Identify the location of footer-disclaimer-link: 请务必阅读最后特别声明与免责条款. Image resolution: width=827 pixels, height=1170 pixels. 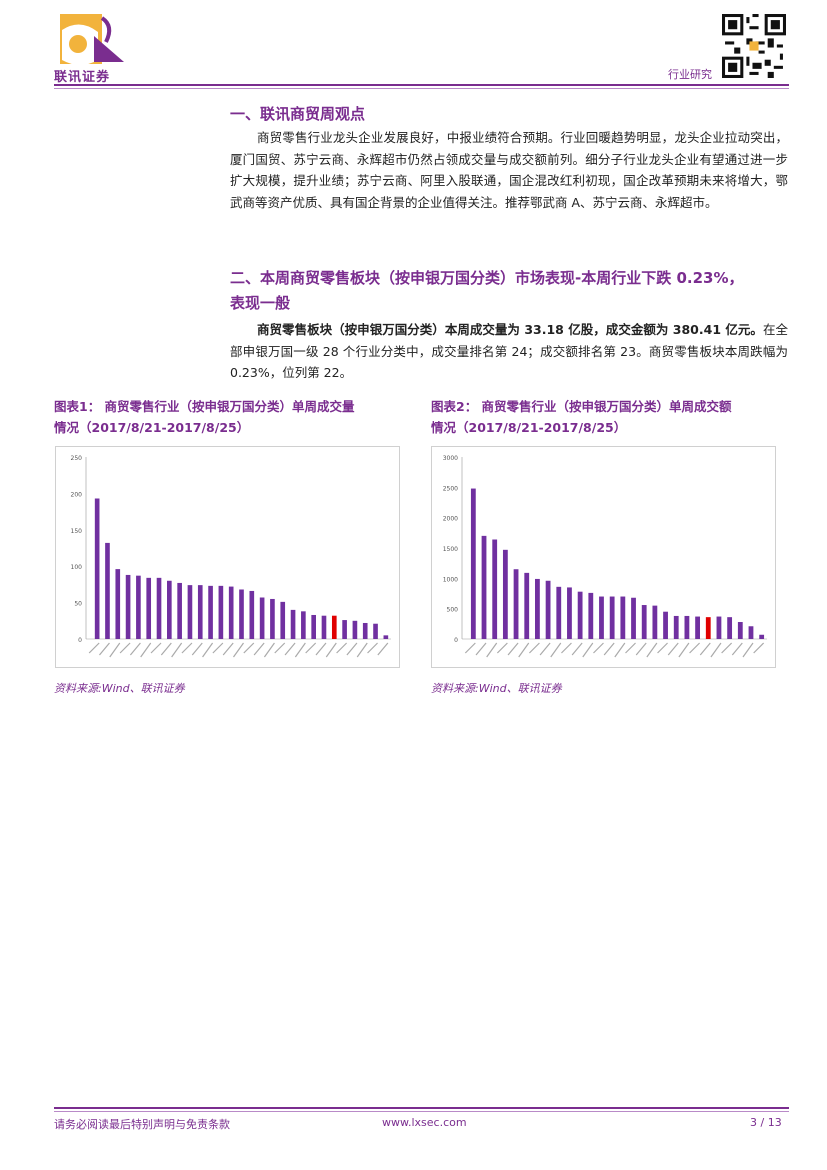
(142, 1124).